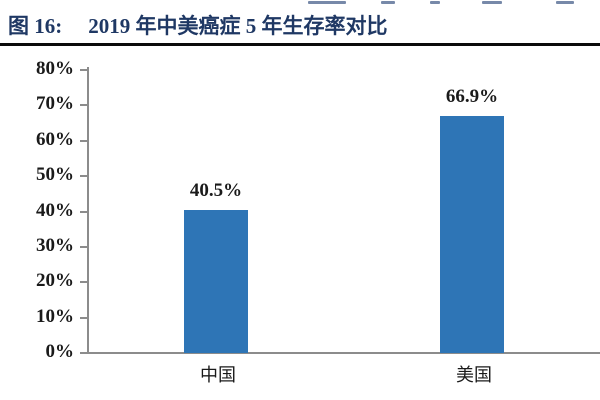 This screenshot has width=600, height=400. Describe the element at coordinates (55, 175) in the screenshot. I see `y-axis-label: 50%` at that location.